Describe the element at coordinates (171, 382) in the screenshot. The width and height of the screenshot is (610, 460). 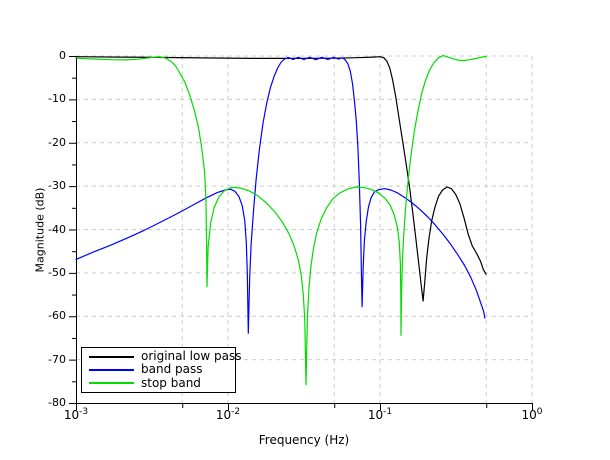
I see `legend-label: stop band` at that location.